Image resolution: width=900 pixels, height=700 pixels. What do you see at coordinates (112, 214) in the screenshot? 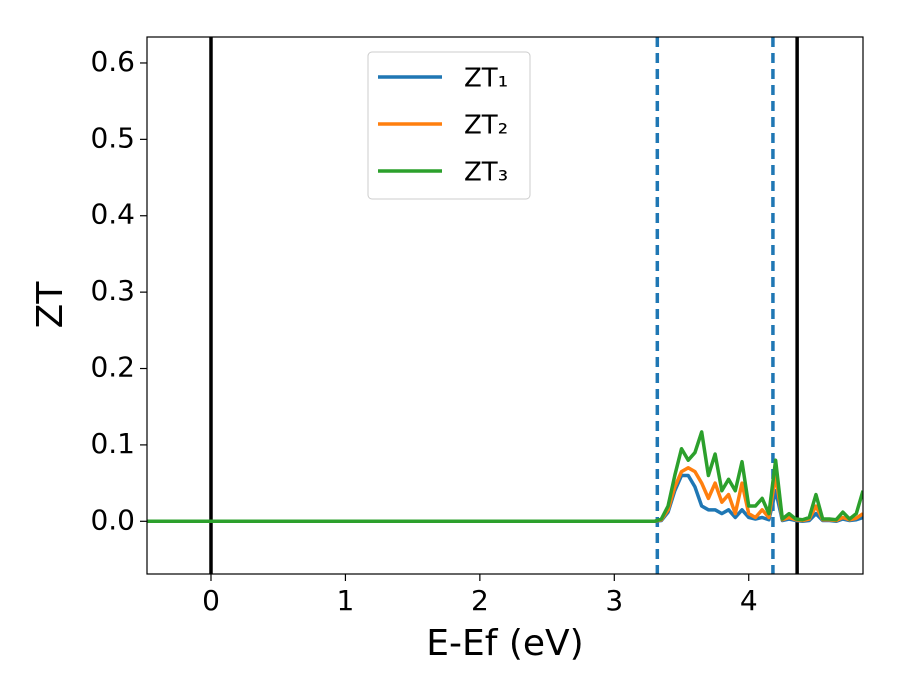
I see `y-tick-label: 0.4` at bounding box center [112, 214].